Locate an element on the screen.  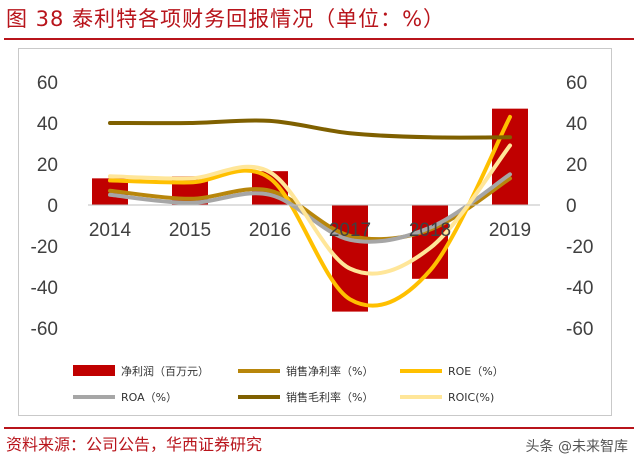
line-net-margin is located at coordinates (310, 209).